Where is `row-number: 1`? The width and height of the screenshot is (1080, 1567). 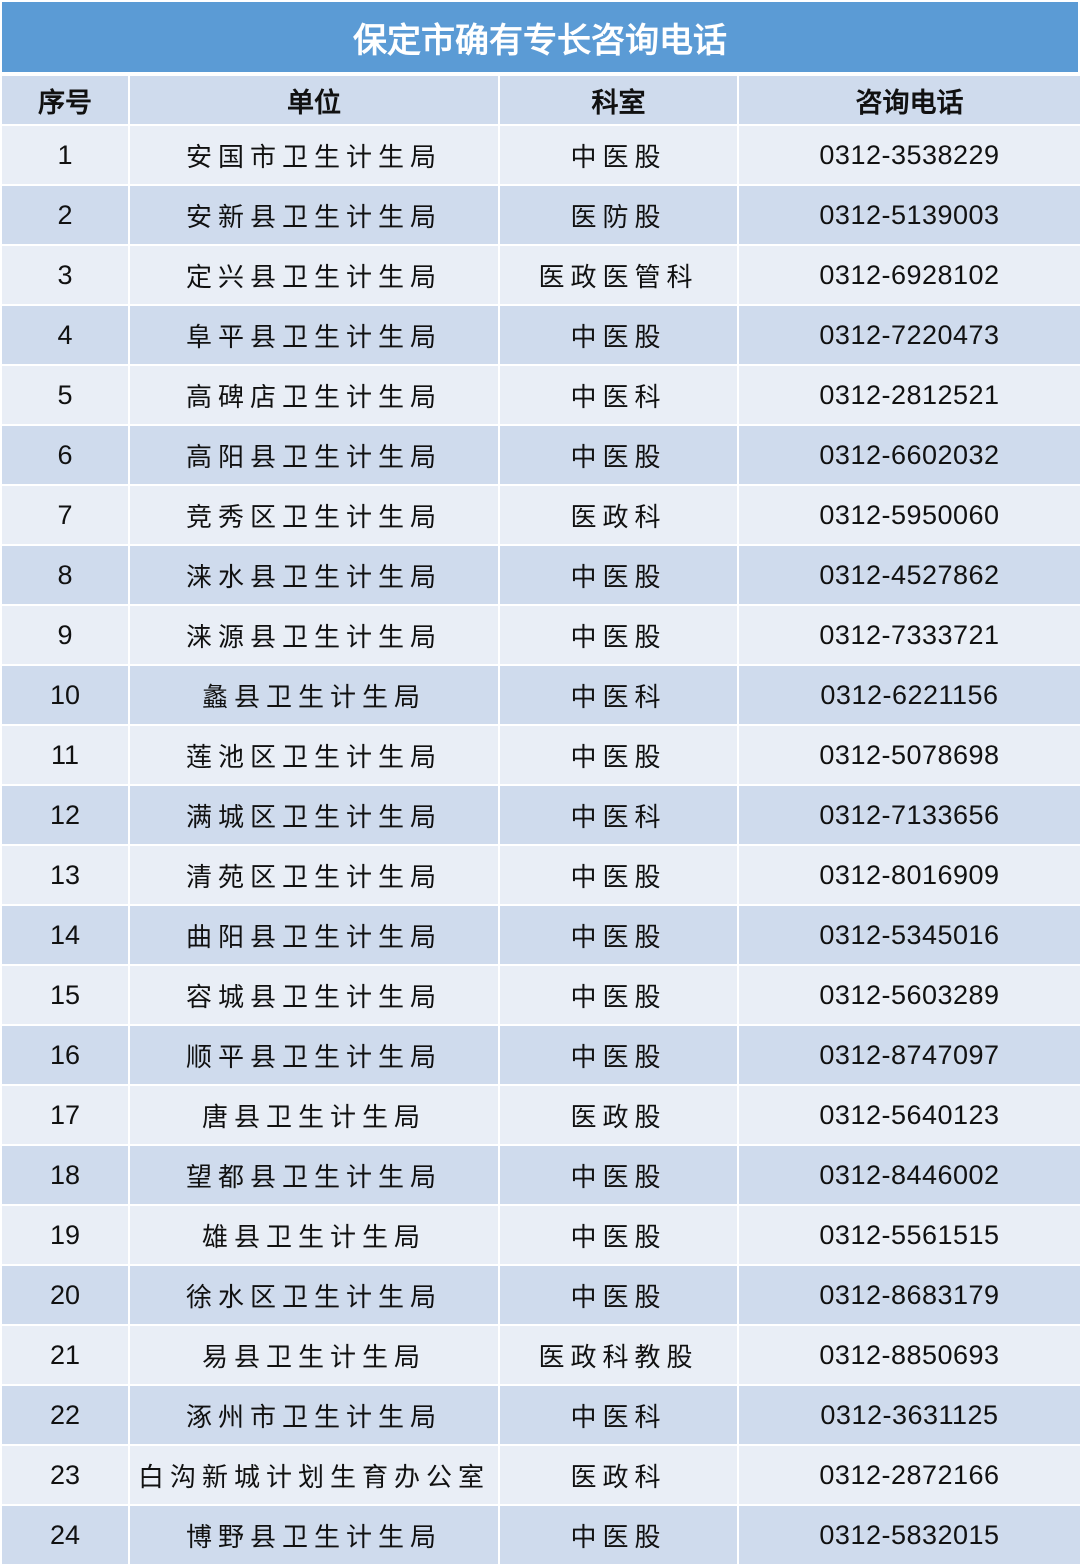 row-number: 1 is located at coordinates (65, 155).